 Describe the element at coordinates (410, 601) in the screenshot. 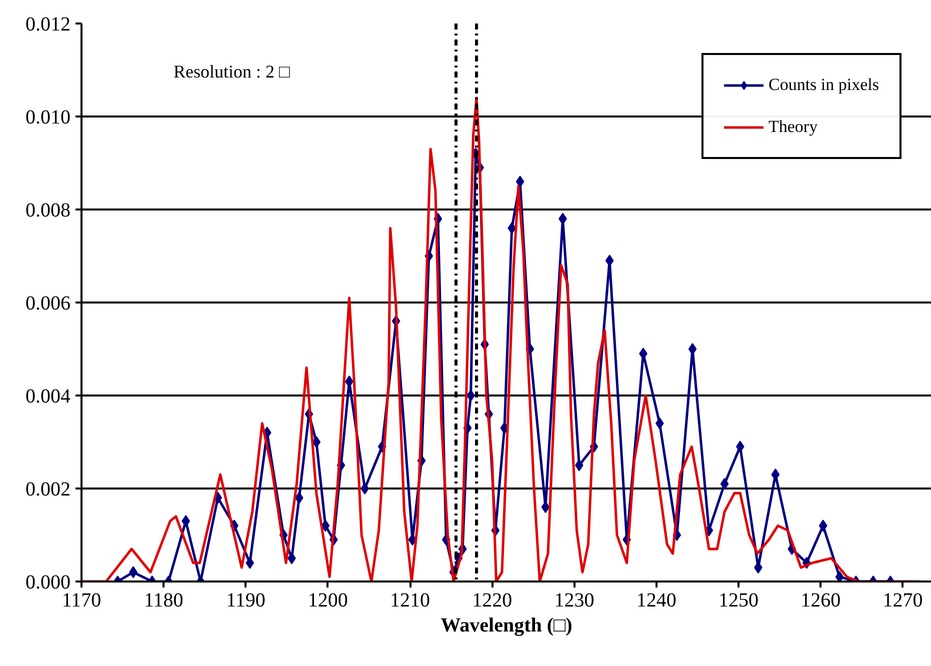

I see `x-tick-label: 1210` at that location.